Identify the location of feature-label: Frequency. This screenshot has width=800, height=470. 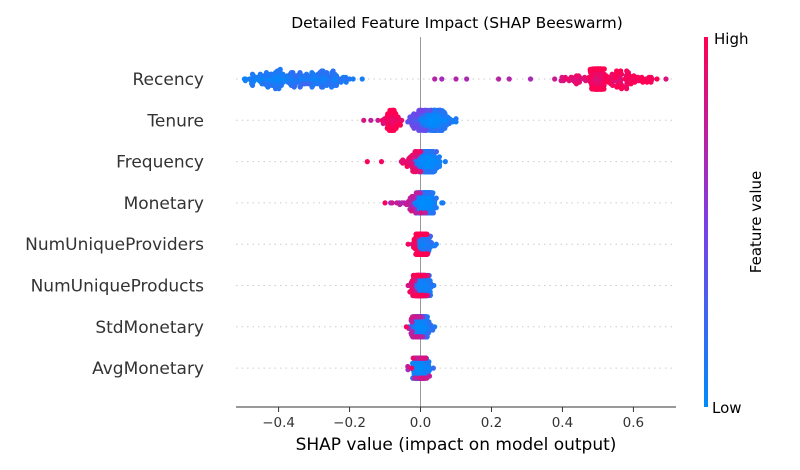
(160, 163).